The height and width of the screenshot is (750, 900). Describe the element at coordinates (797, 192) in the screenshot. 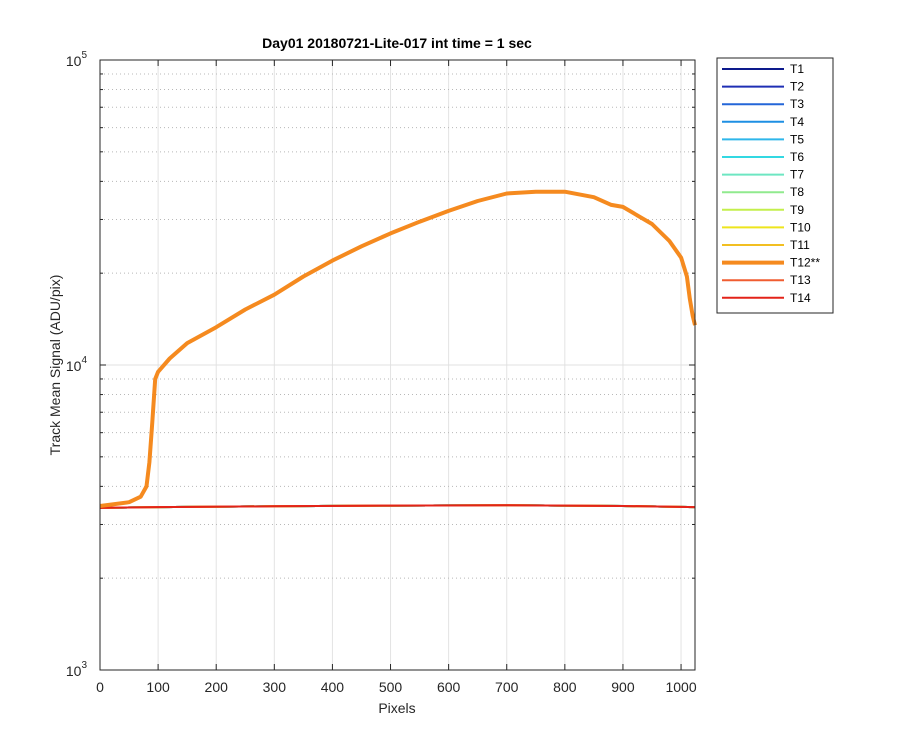

I see `legend-entry-label: T8` at that location.